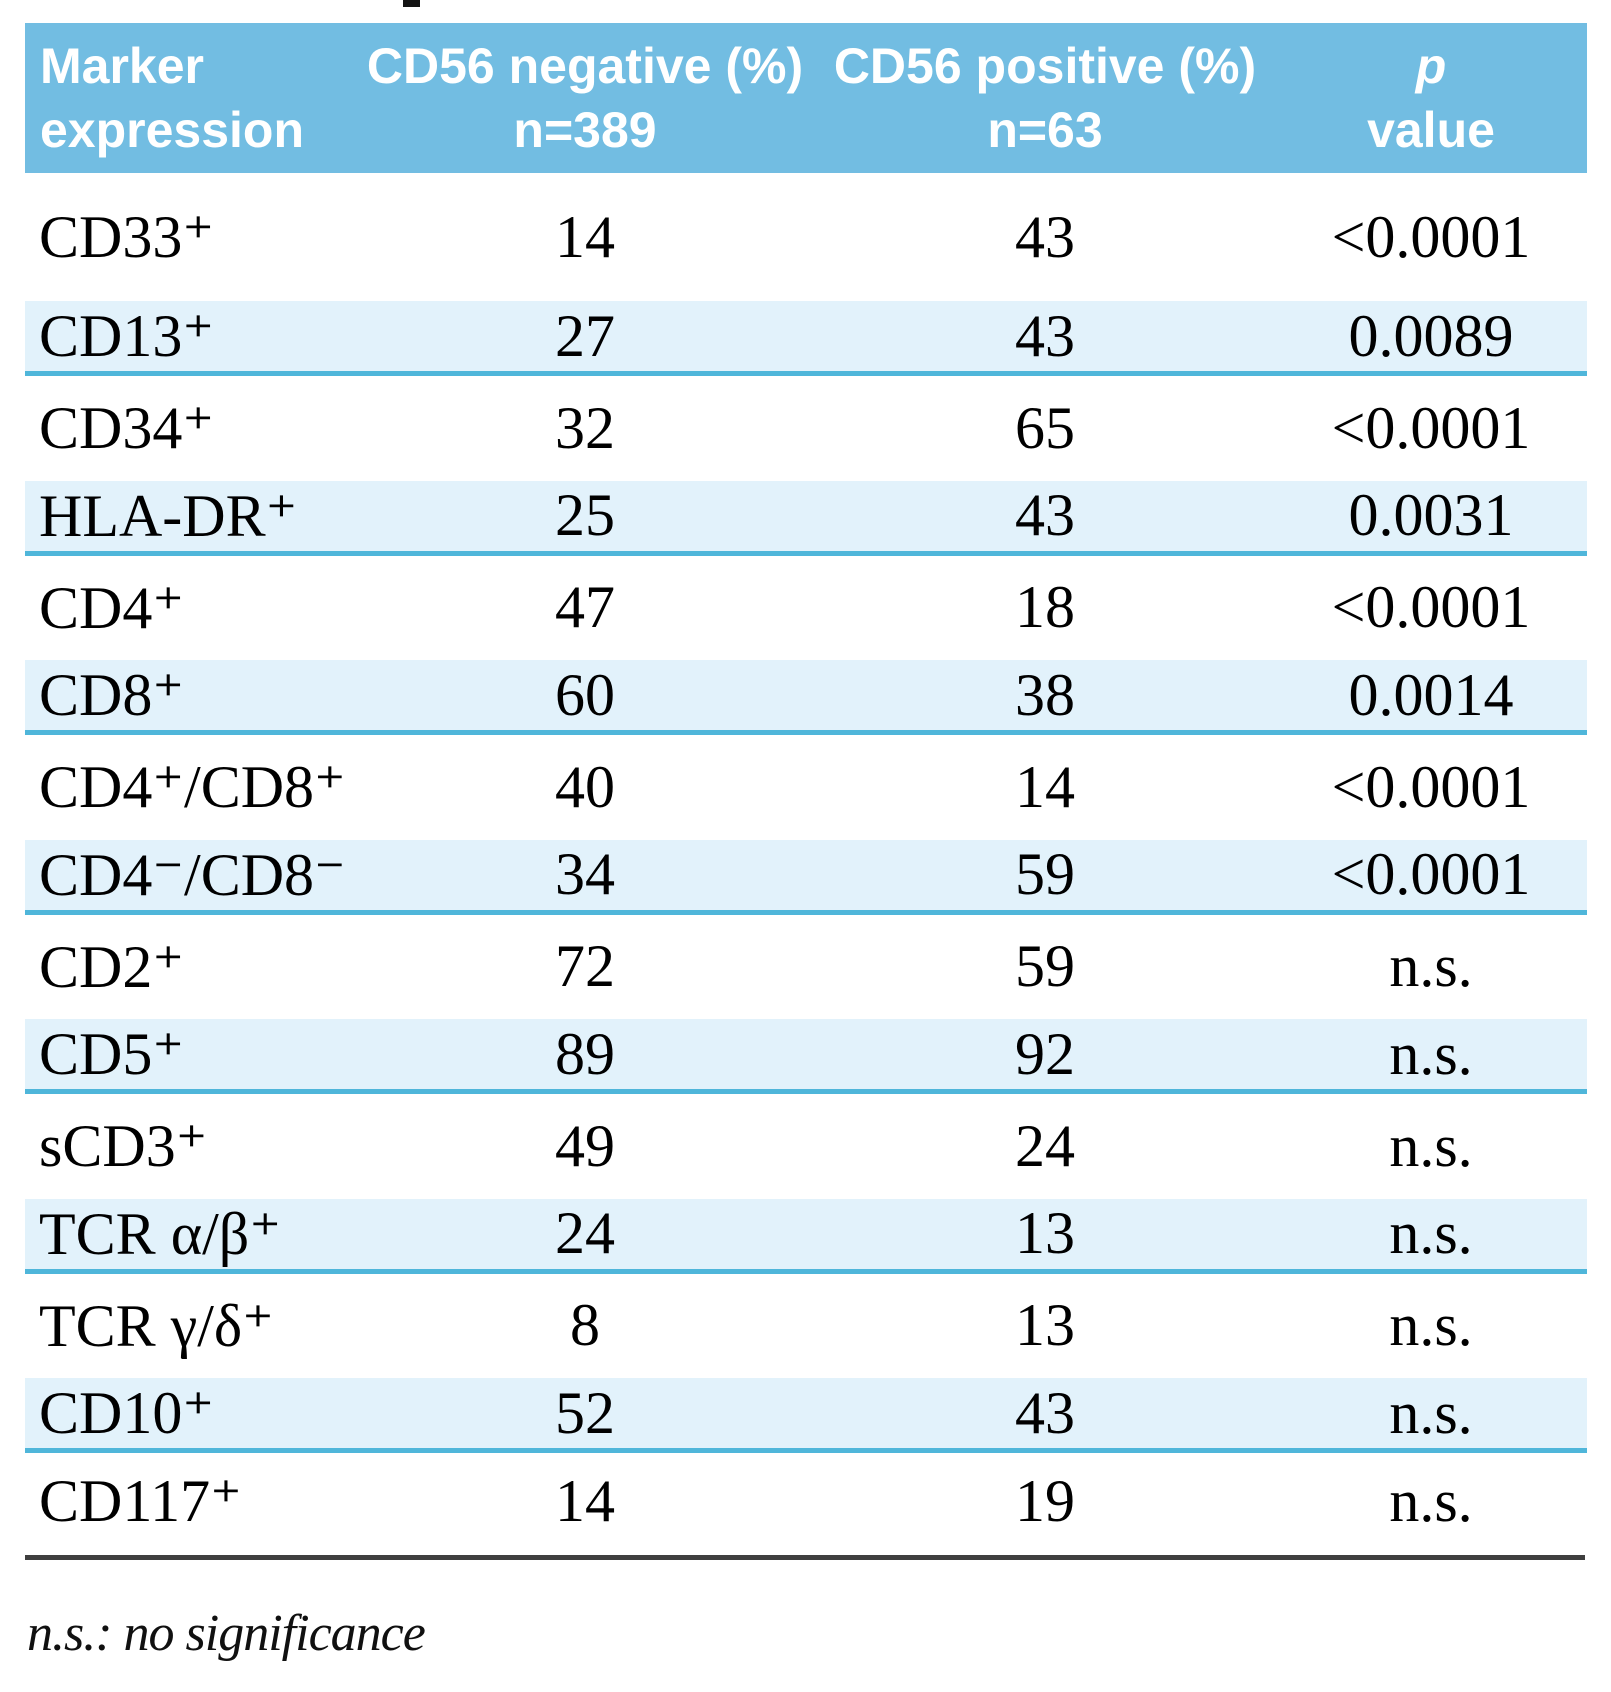 The width and height of the screenshot is (1611, 1692). What do you see at coordinates (156, 1325) in the screenshot?
I see `marker-cell: TCR γ/δ⁺` at bounding box center [156, 1325].